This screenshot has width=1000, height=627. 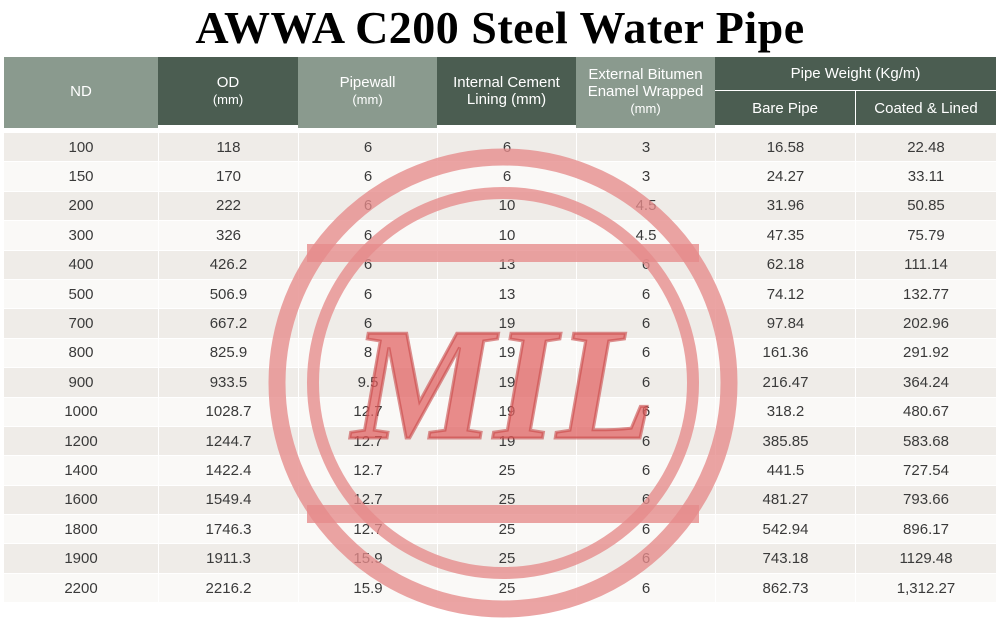 I want to click on cell-od: 326, so click(x=228, y=235).